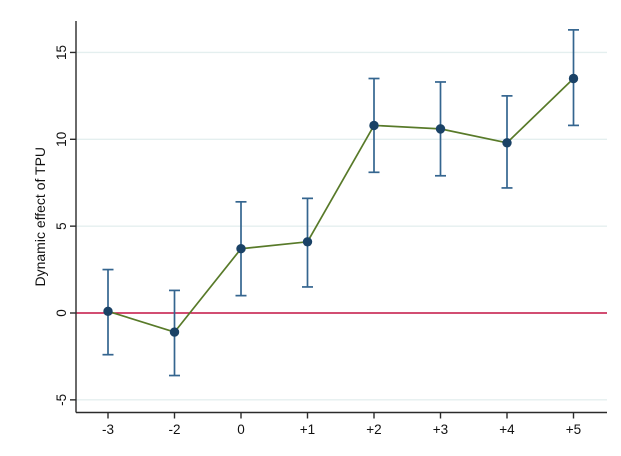  I want to click on x-tick-label: +3, so click(440, 429).